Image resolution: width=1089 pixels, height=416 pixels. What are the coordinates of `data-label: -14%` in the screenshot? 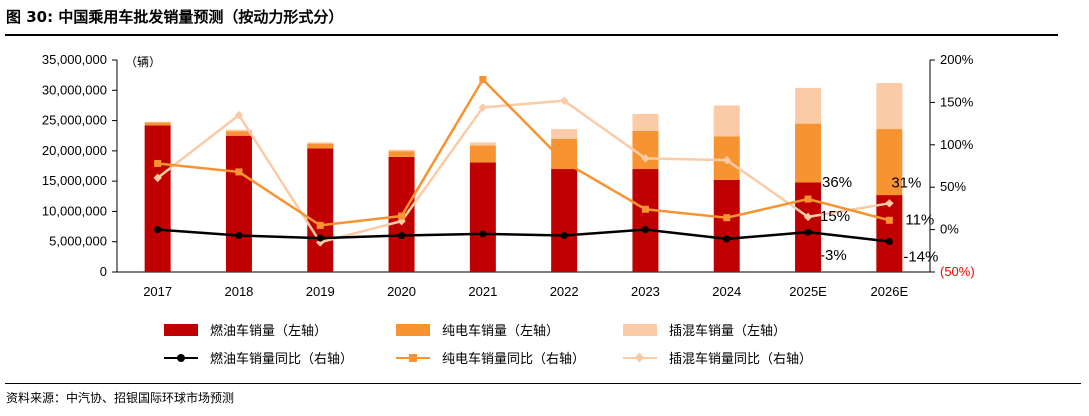 It's located at (920, 256).